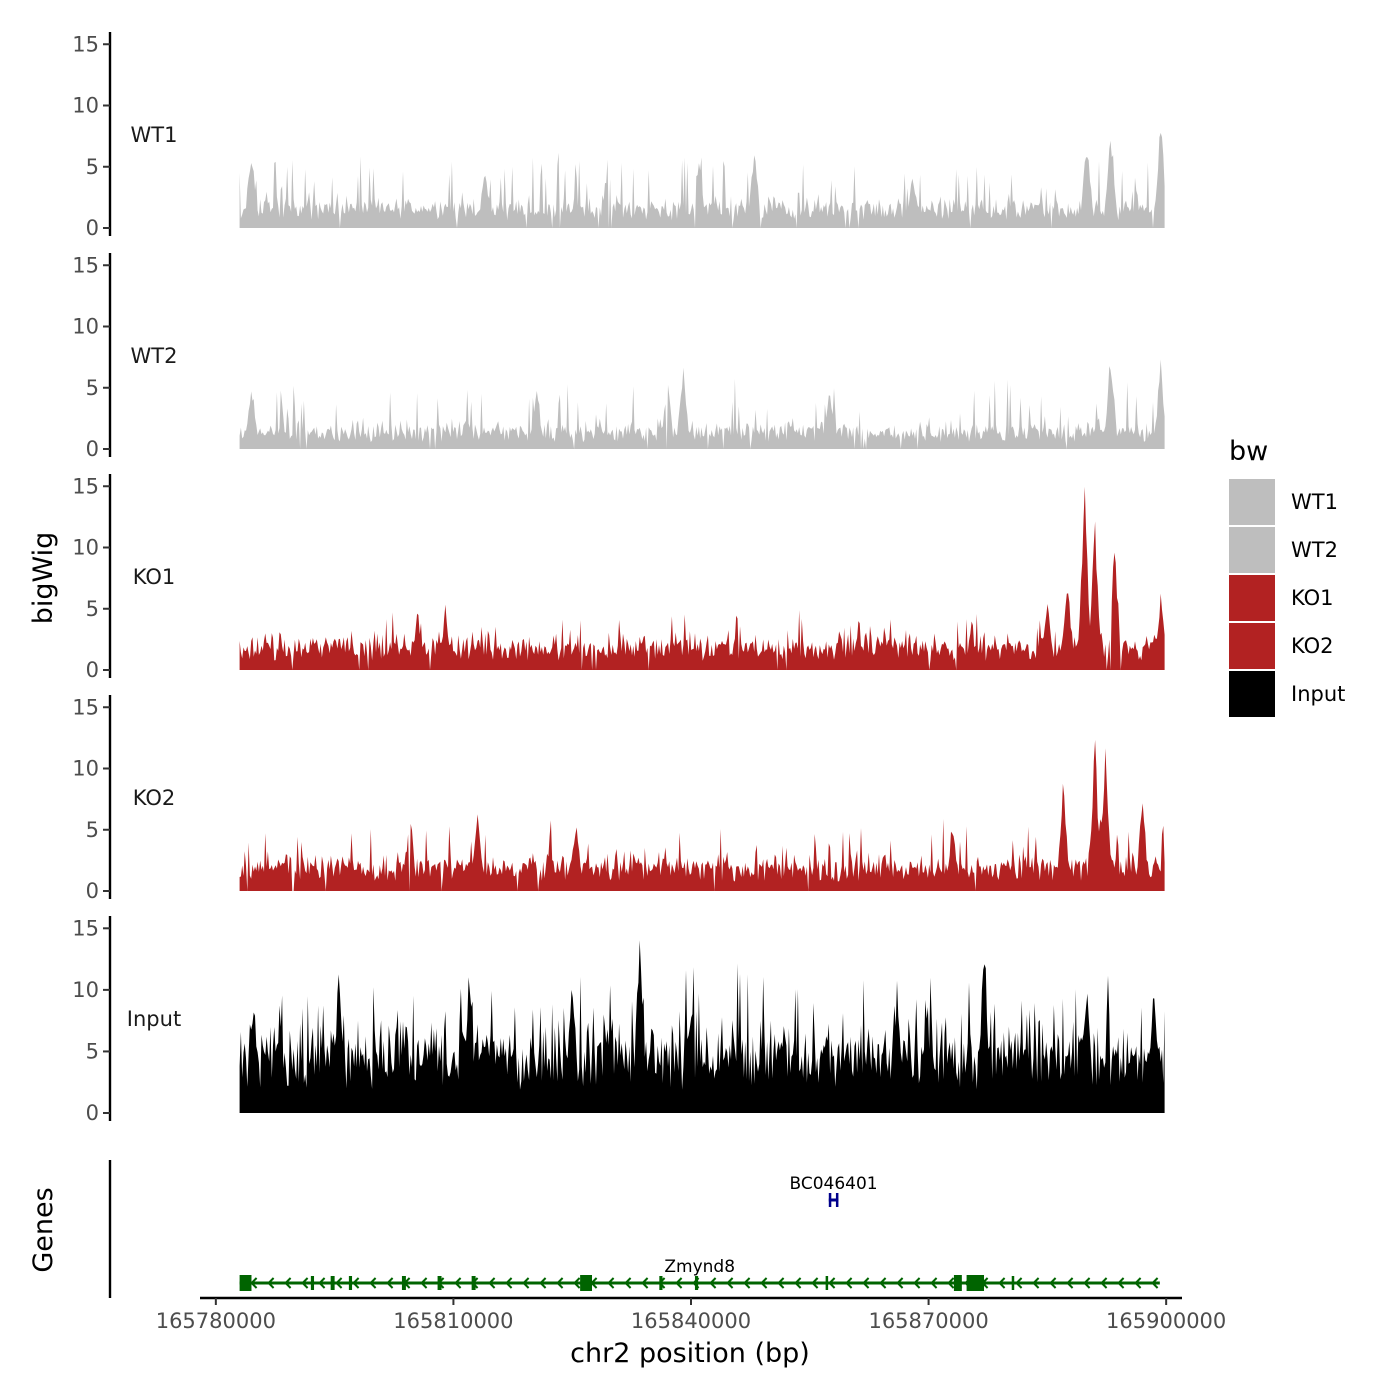 This screenshot has height=1400, width=1400. What do you see at coordinates (154, 1019) in the screenshot?
I see `track-label-input: Input` at bounding box center [154, 1019].